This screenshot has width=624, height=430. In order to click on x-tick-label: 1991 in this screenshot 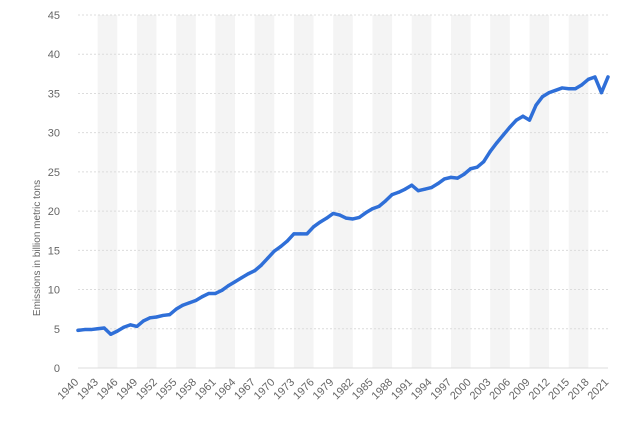, I will do `click(402, 389)`.